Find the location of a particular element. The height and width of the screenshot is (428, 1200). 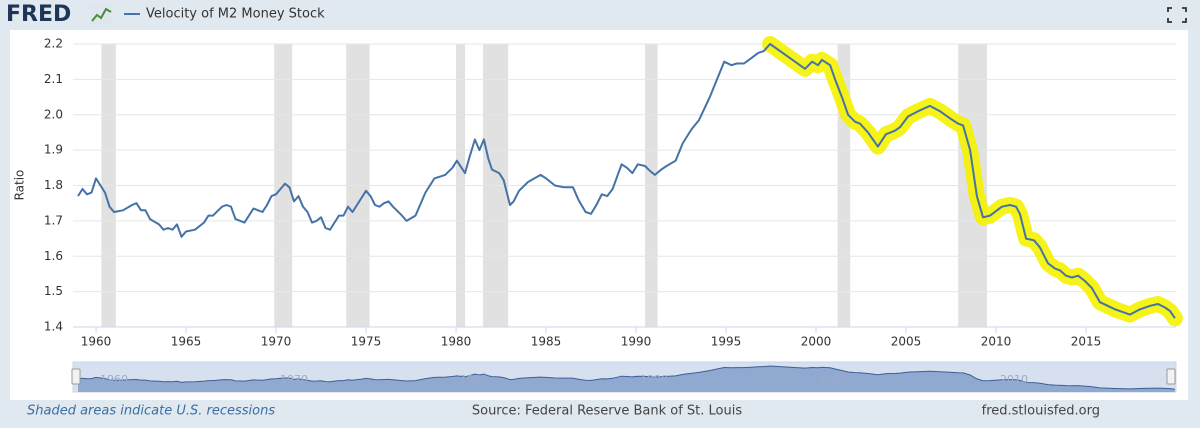

y-tick-label: 1.6 is located at coordinates (53, 256).